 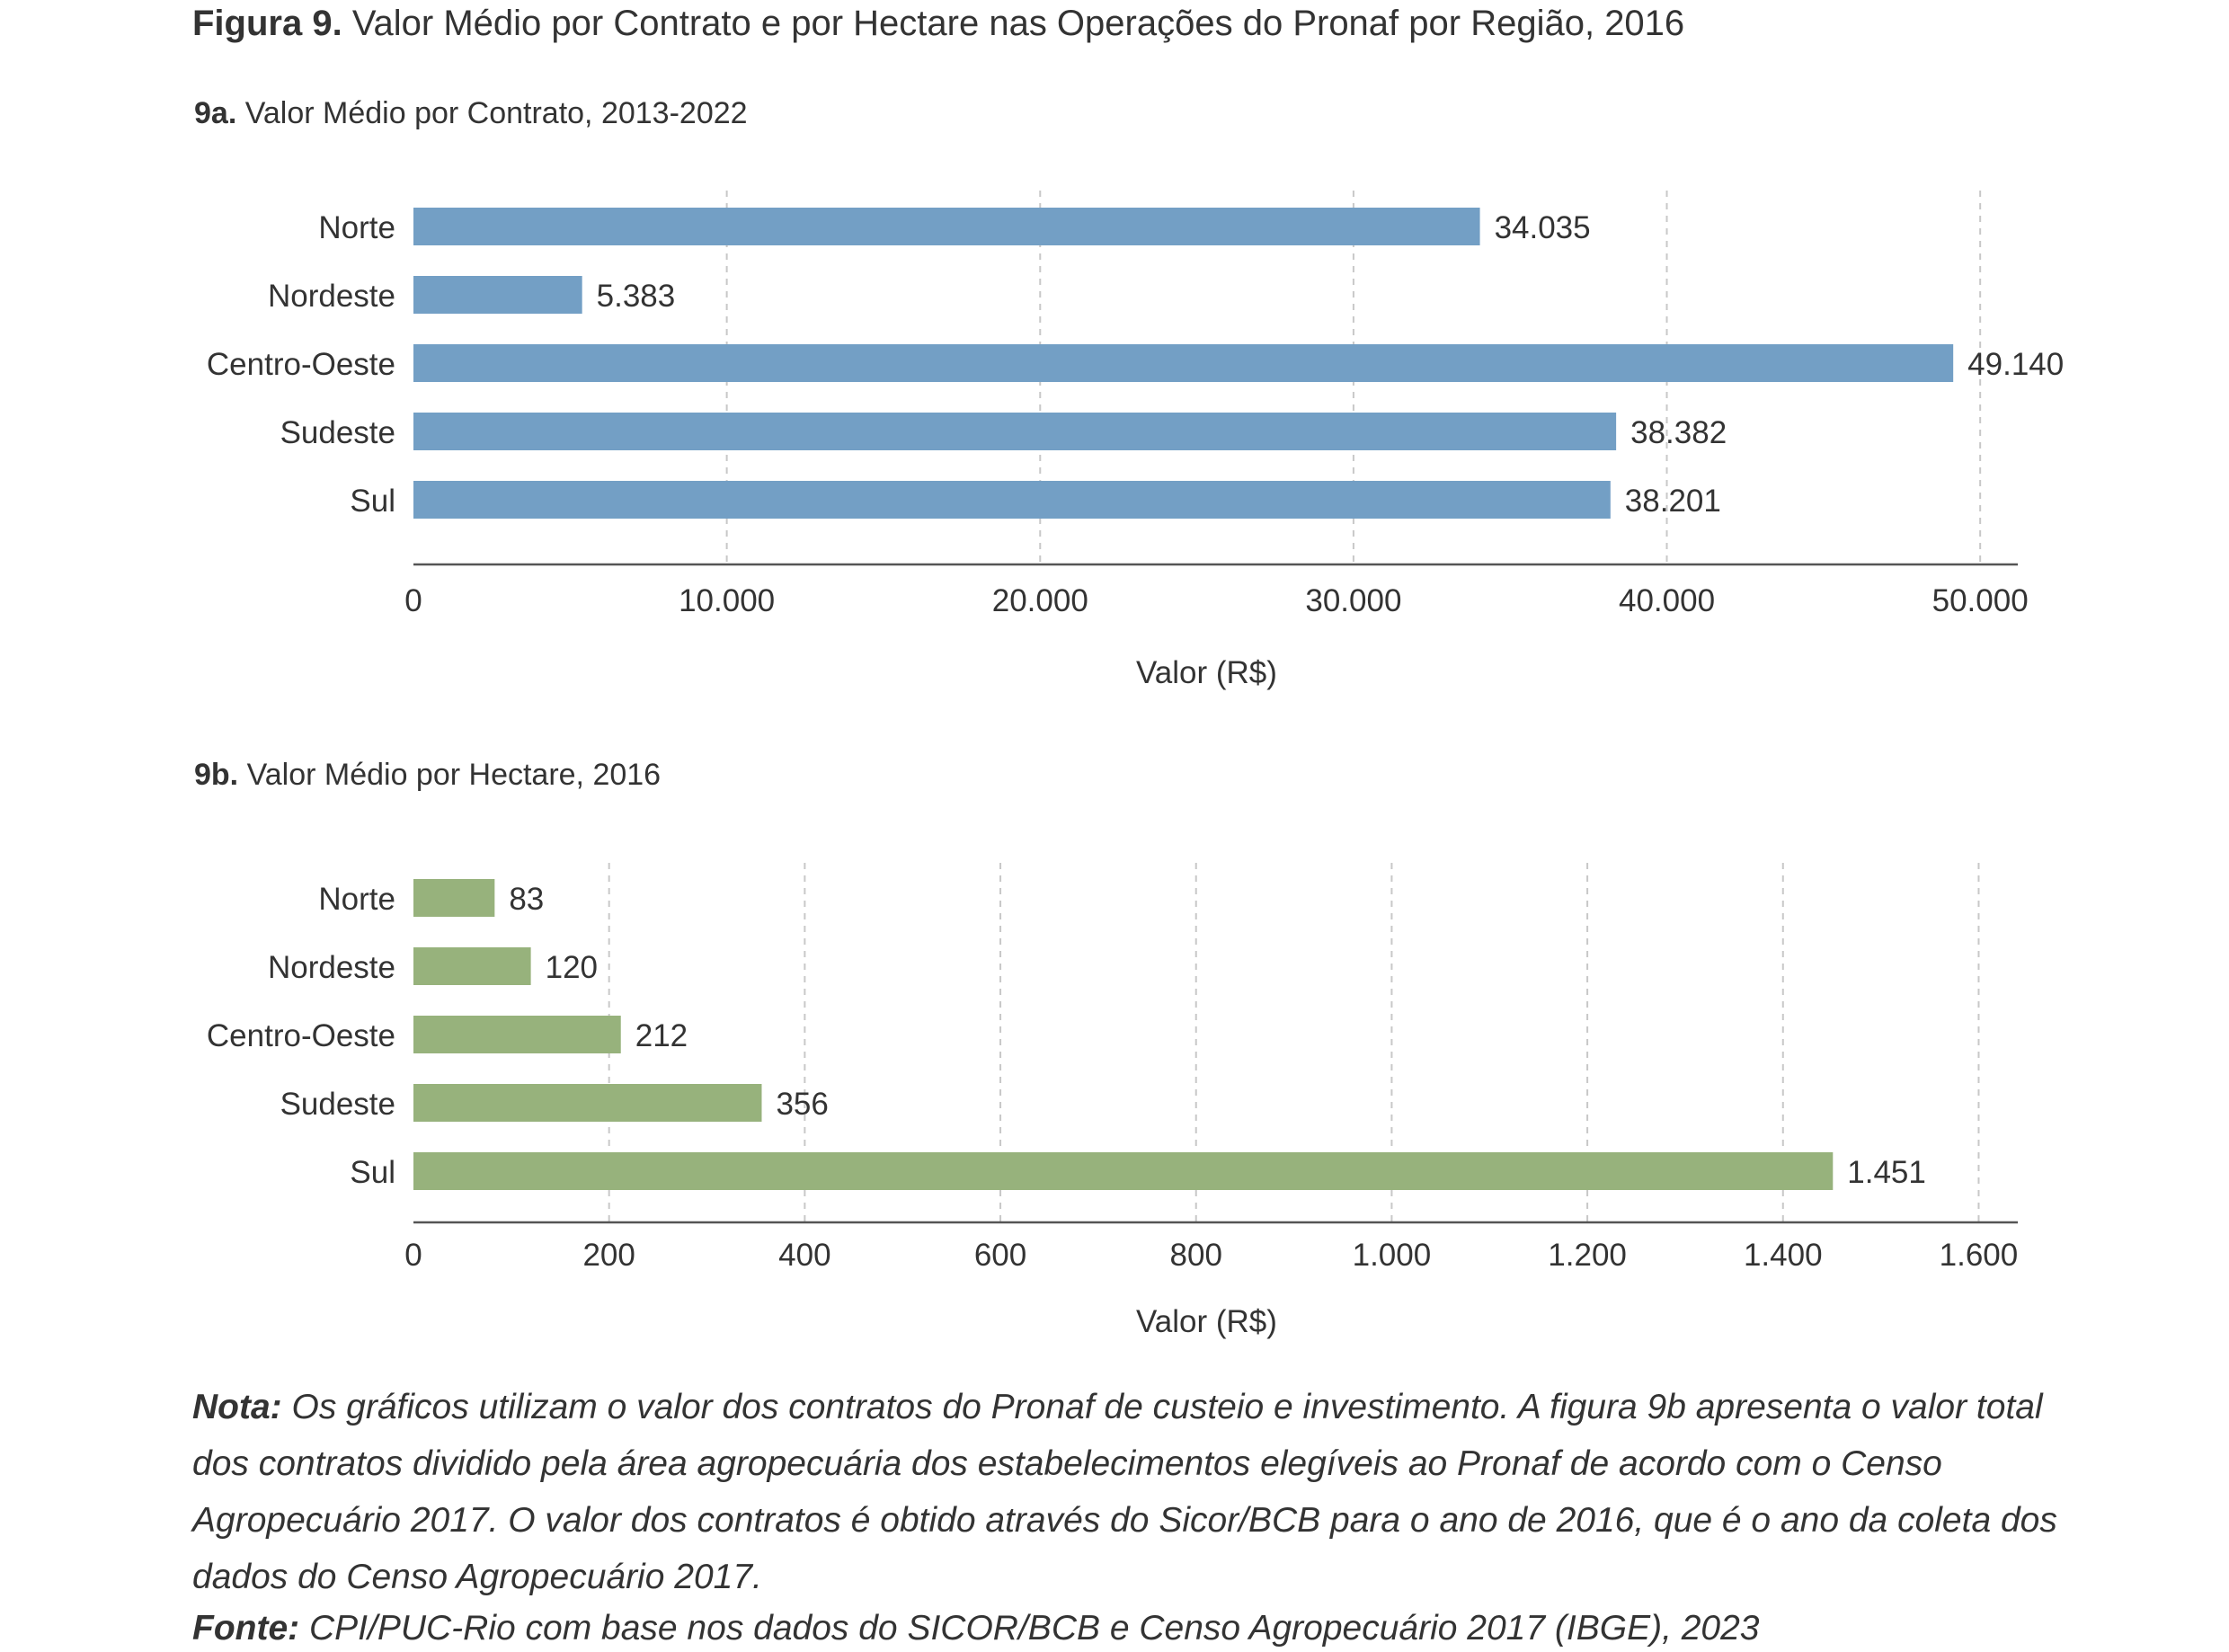 I want to click on chart-b-title: 9b. Valor Médio por Hectare, 2016, so click(x=427, y=775).